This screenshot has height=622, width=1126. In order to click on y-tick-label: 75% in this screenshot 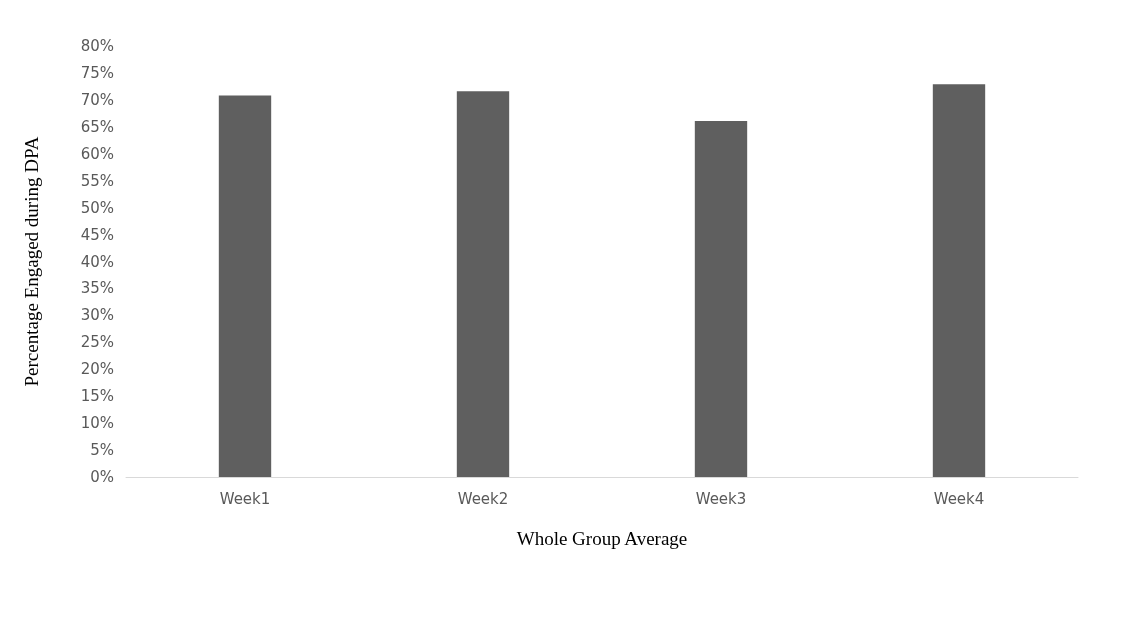, I will do `click(97, 72)`.